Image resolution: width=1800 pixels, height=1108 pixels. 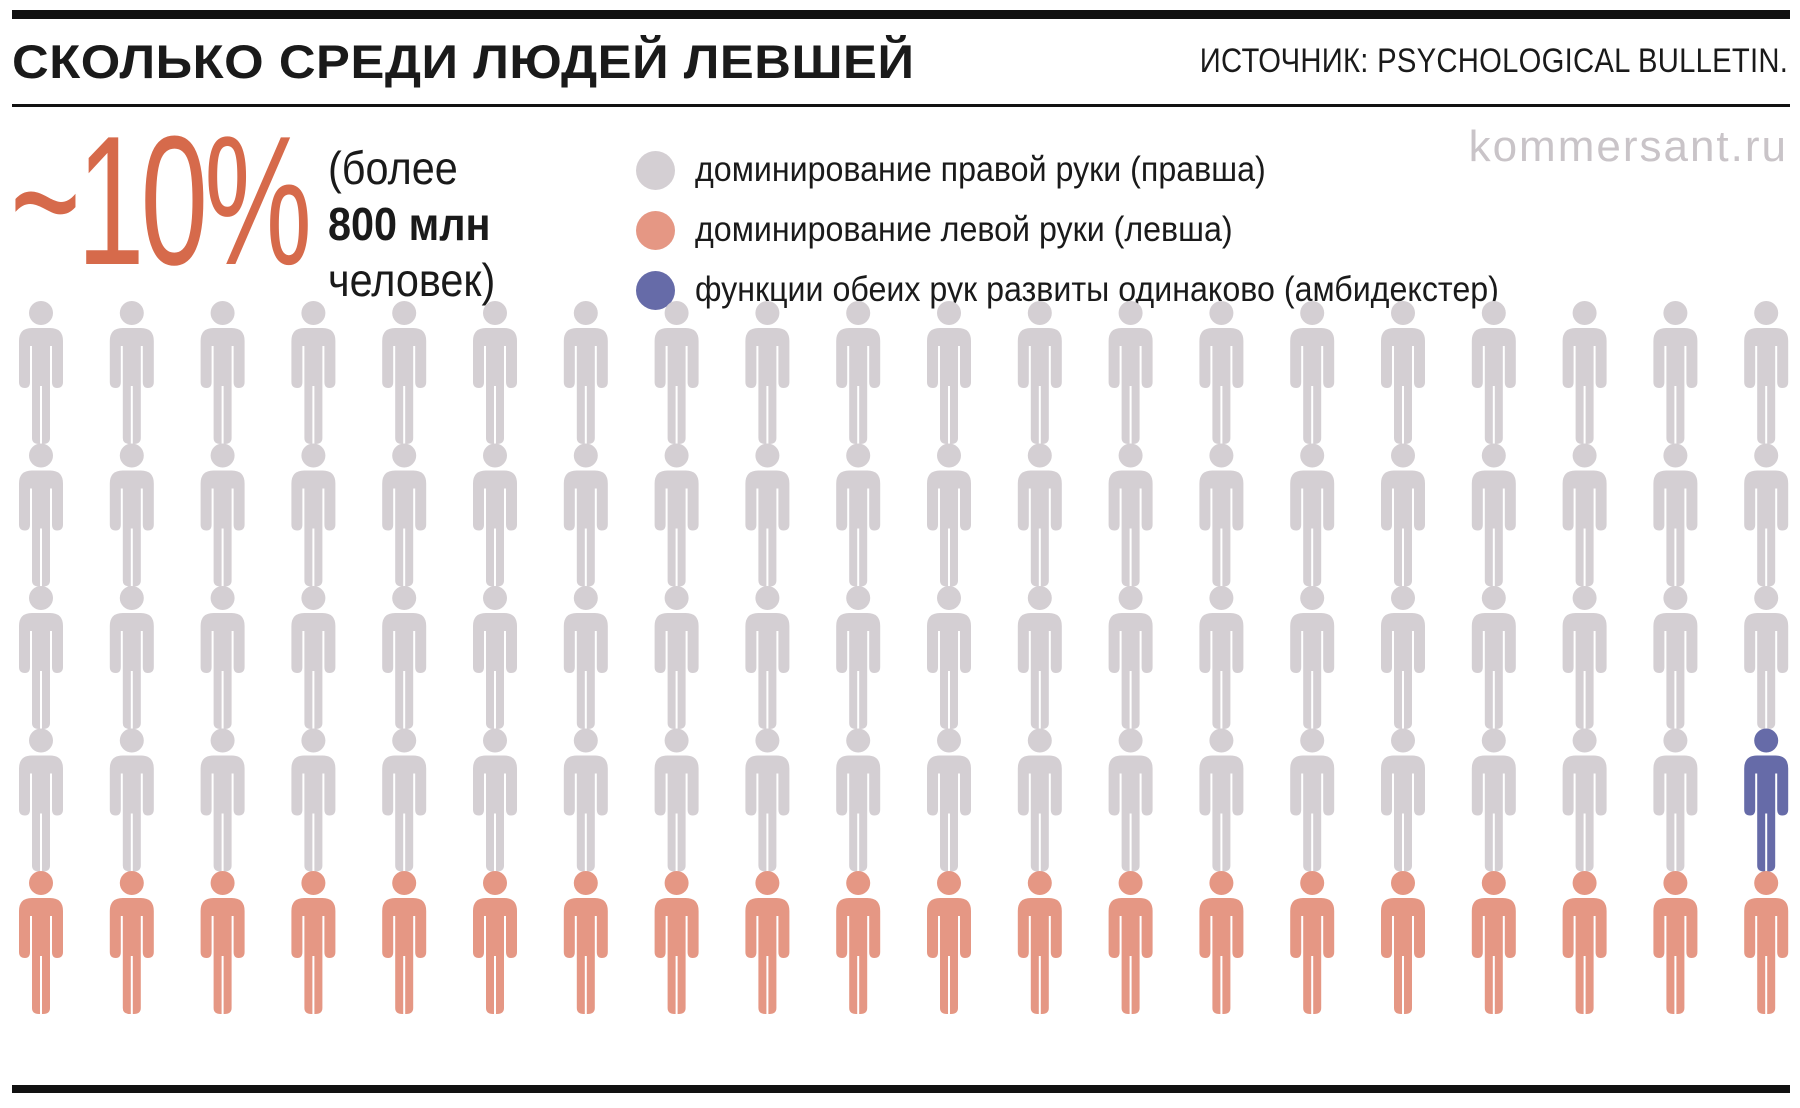 What do you see at coordinates (1628, 146) in the screenshot?
I see `watermark-logo: kommersant.ru` at bounding box center [1628, 146].